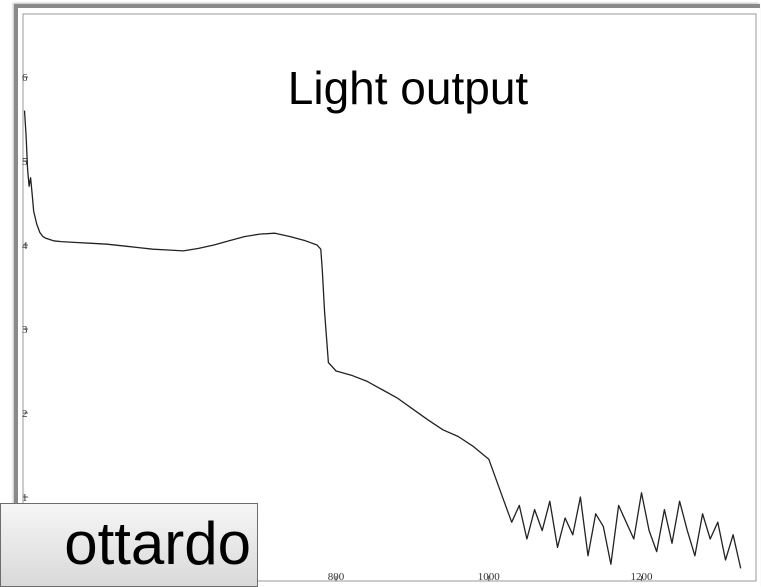 The image size is (761, 587). I want to click on y-tick-label: 3, so click(25, 330).